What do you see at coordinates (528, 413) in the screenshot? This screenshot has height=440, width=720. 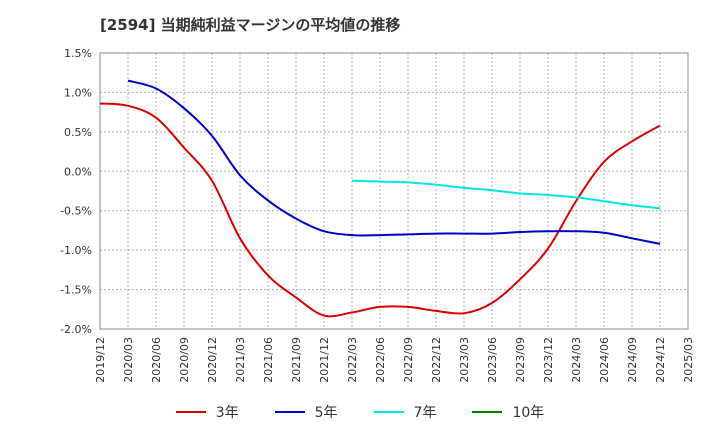 I see `legend-label: 10年` at bounding box center [528, 413].